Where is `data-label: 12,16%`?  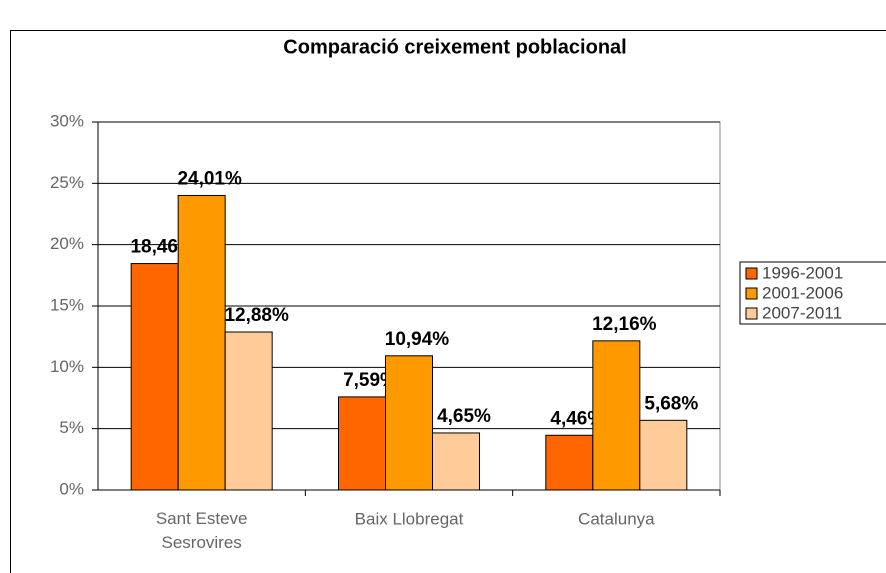
data-label: 12,16% is located at coordinates (624, 324).